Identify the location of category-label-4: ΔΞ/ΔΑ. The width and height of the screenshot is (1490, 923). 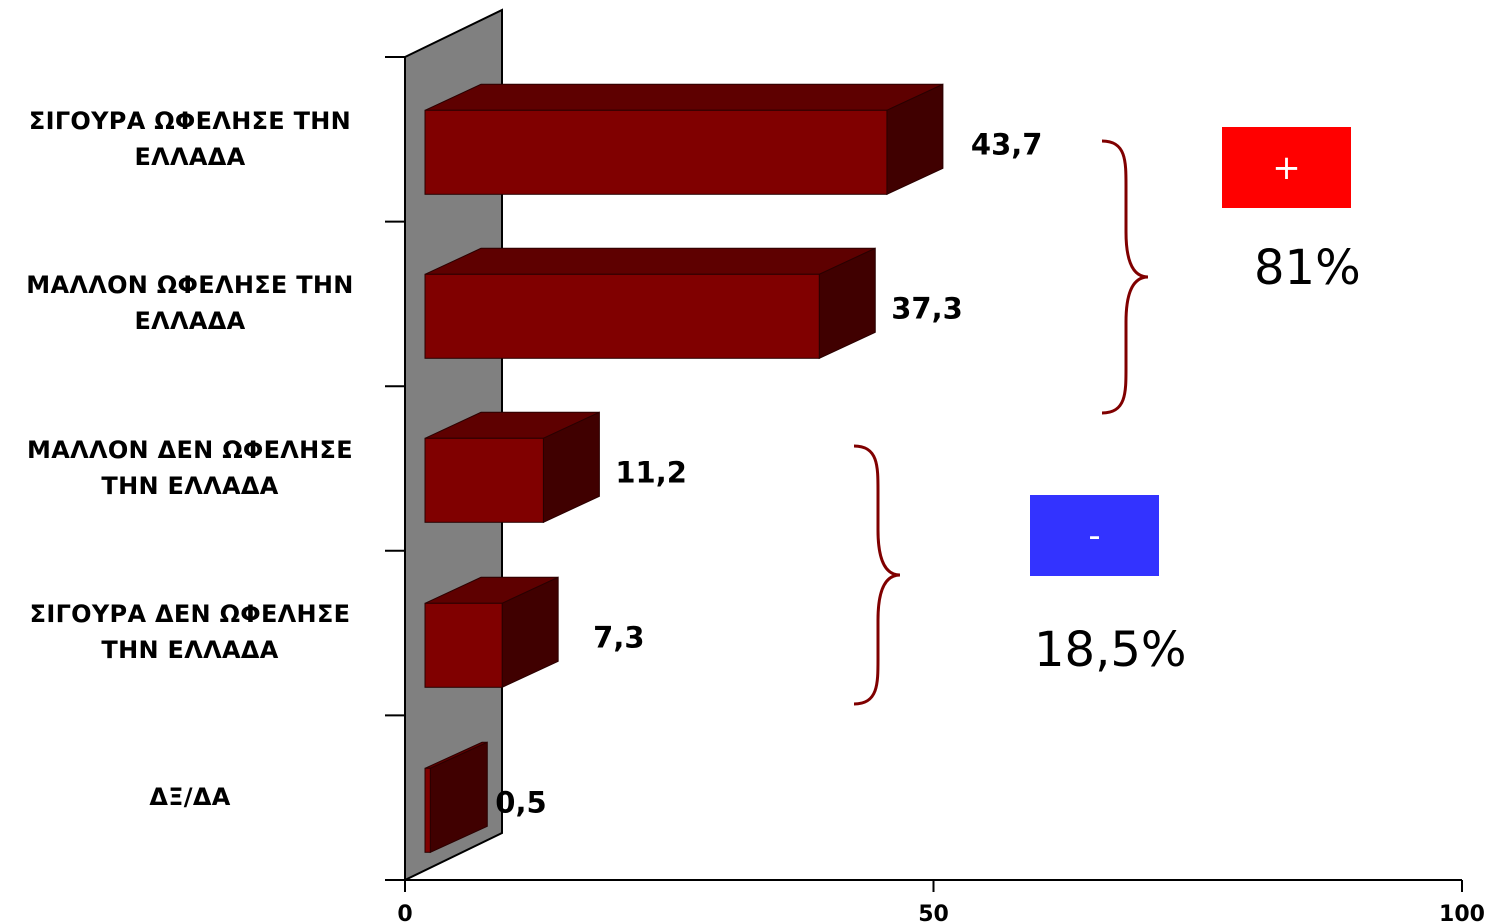
(190, 797).